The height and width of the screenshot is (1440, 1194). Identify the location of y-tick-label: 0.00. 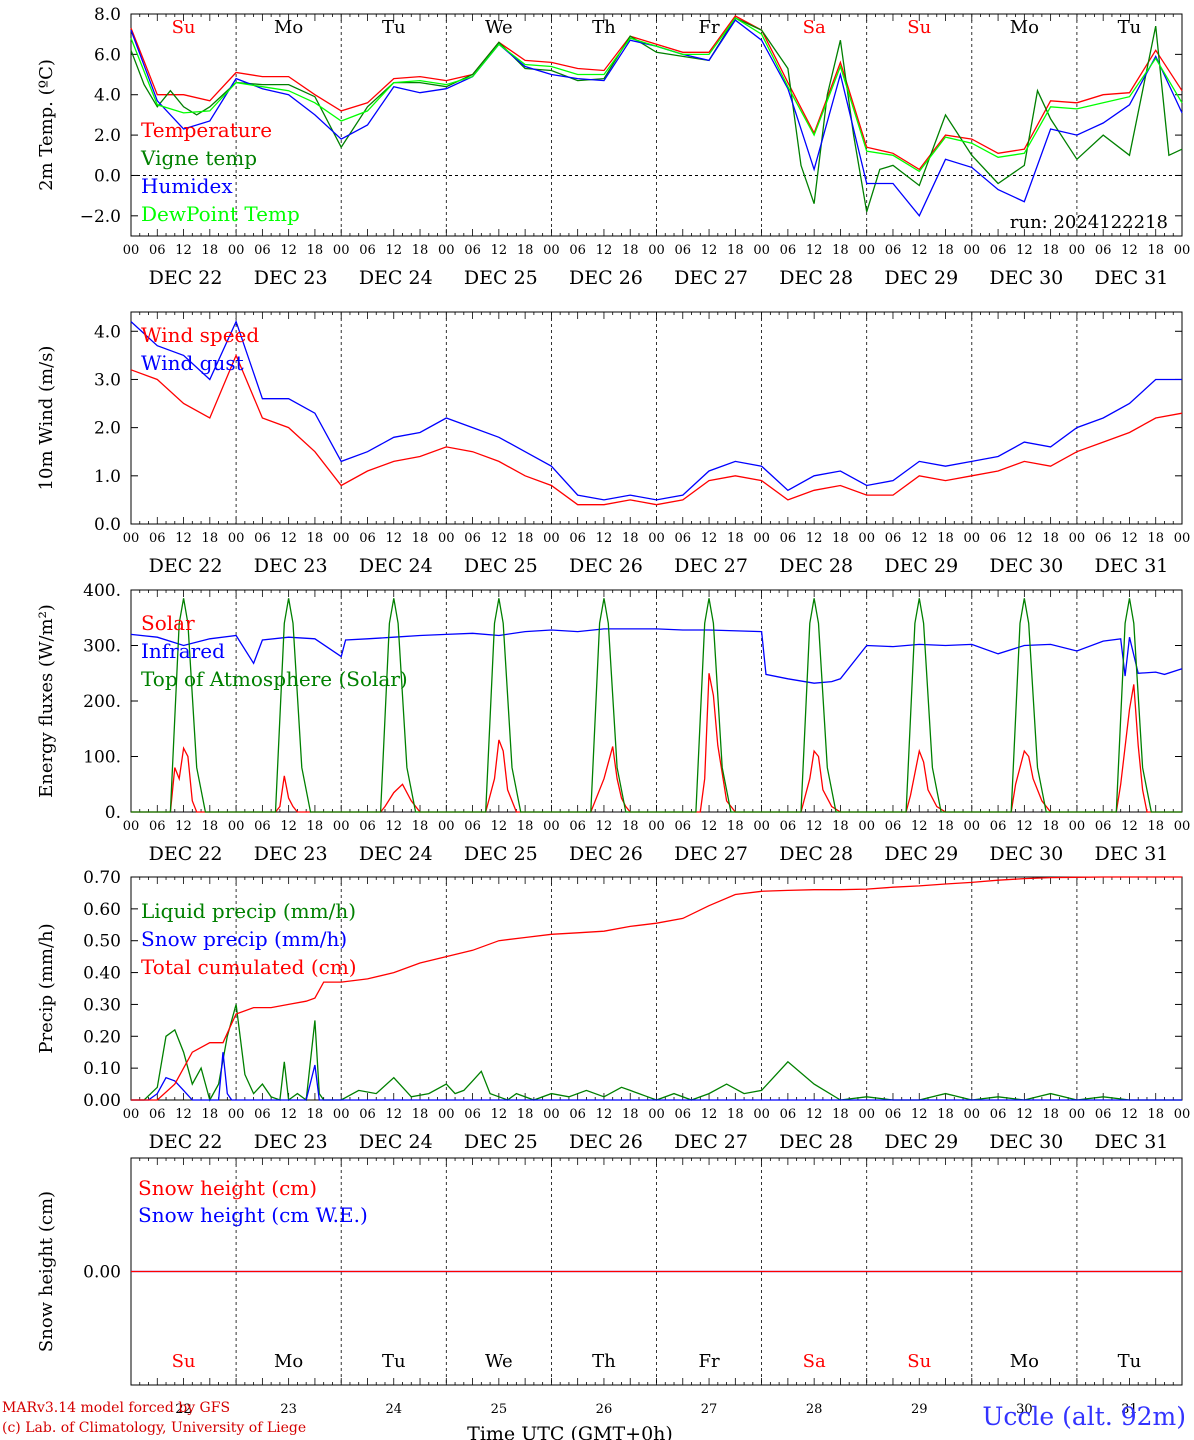
(102, 1101).